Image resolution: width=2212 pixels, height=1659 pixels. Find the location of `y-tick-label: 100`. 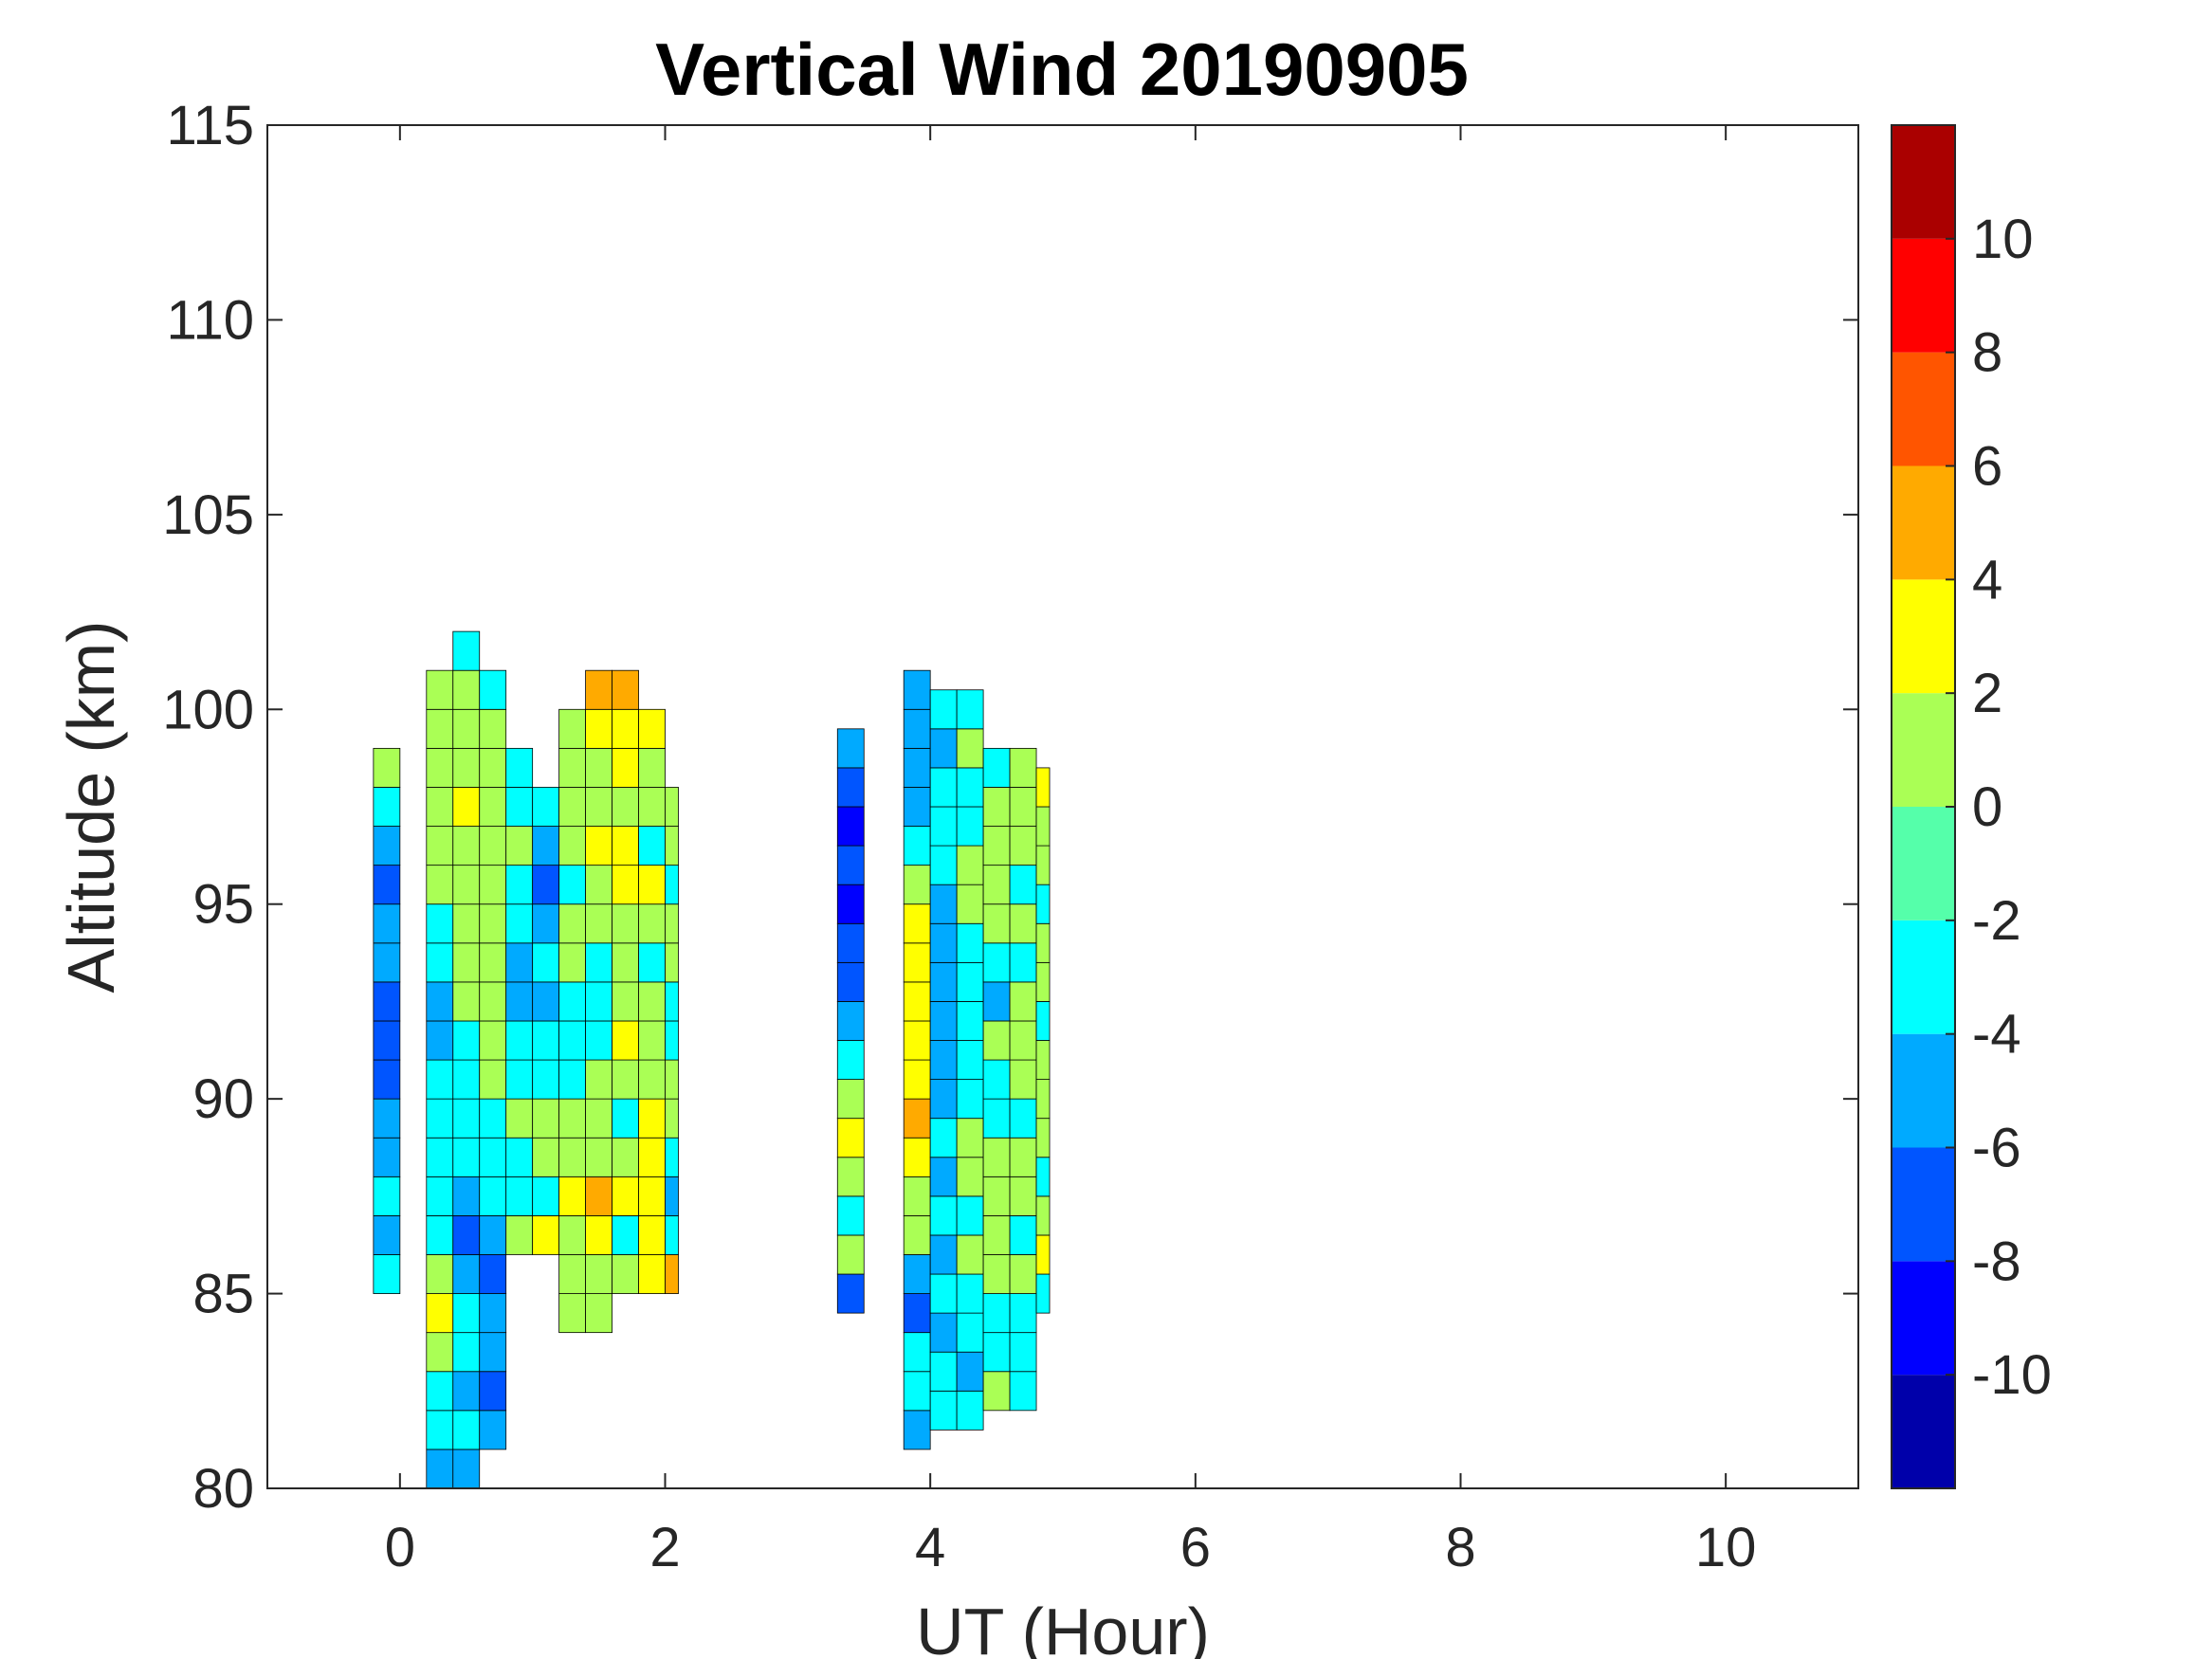

y-tick-label: 100 is located at coordinates (208, 709).